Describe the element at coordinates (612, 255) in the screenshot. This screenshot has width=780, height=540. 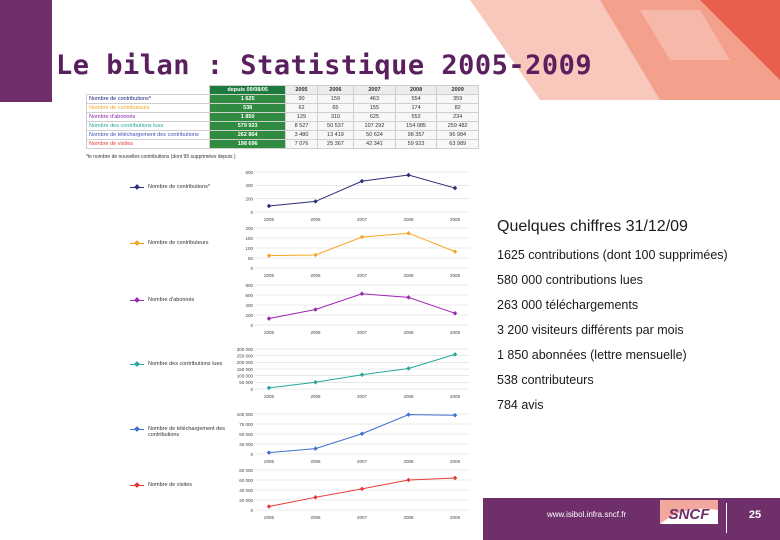
I see `summary-item: 1625 contributions (dont 100 supprimées)` at that location.